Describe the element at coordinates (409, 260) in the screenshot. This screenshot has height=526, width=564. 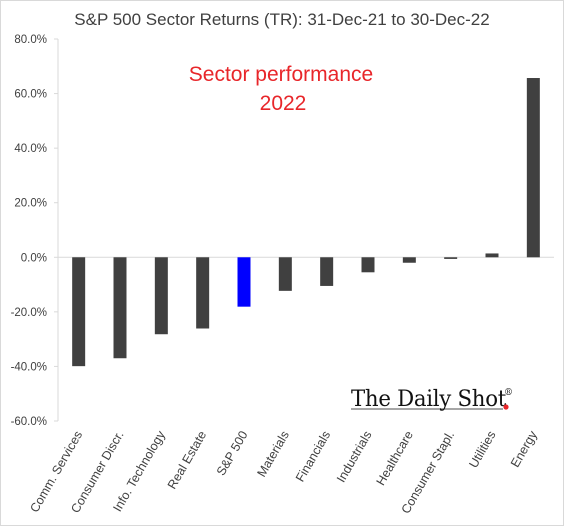
I see `bar-healthcare` at that location.